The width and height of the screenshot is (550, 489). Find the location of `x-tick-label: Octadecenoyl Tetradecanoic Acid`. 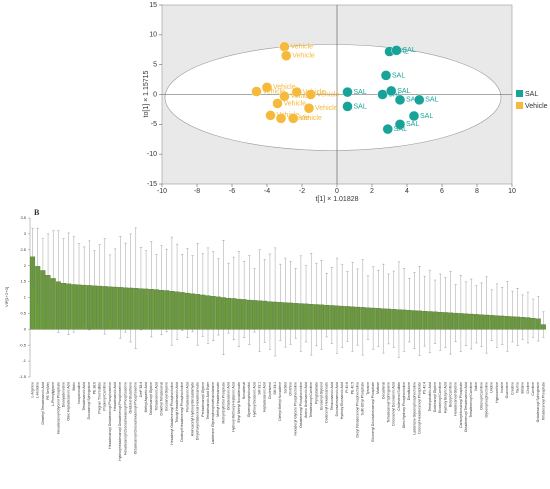

x-tick-label: Octadecenoyl Tetradecanoic Acid is located at coordinates (466, 407).